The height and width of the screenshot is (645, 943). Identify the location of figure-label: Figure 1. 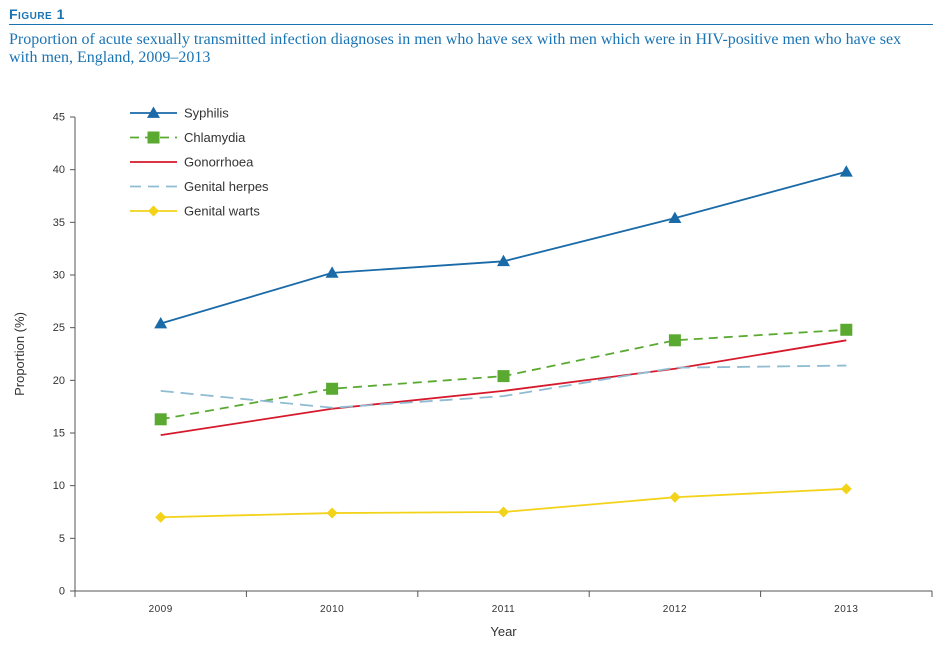
(37, 14).